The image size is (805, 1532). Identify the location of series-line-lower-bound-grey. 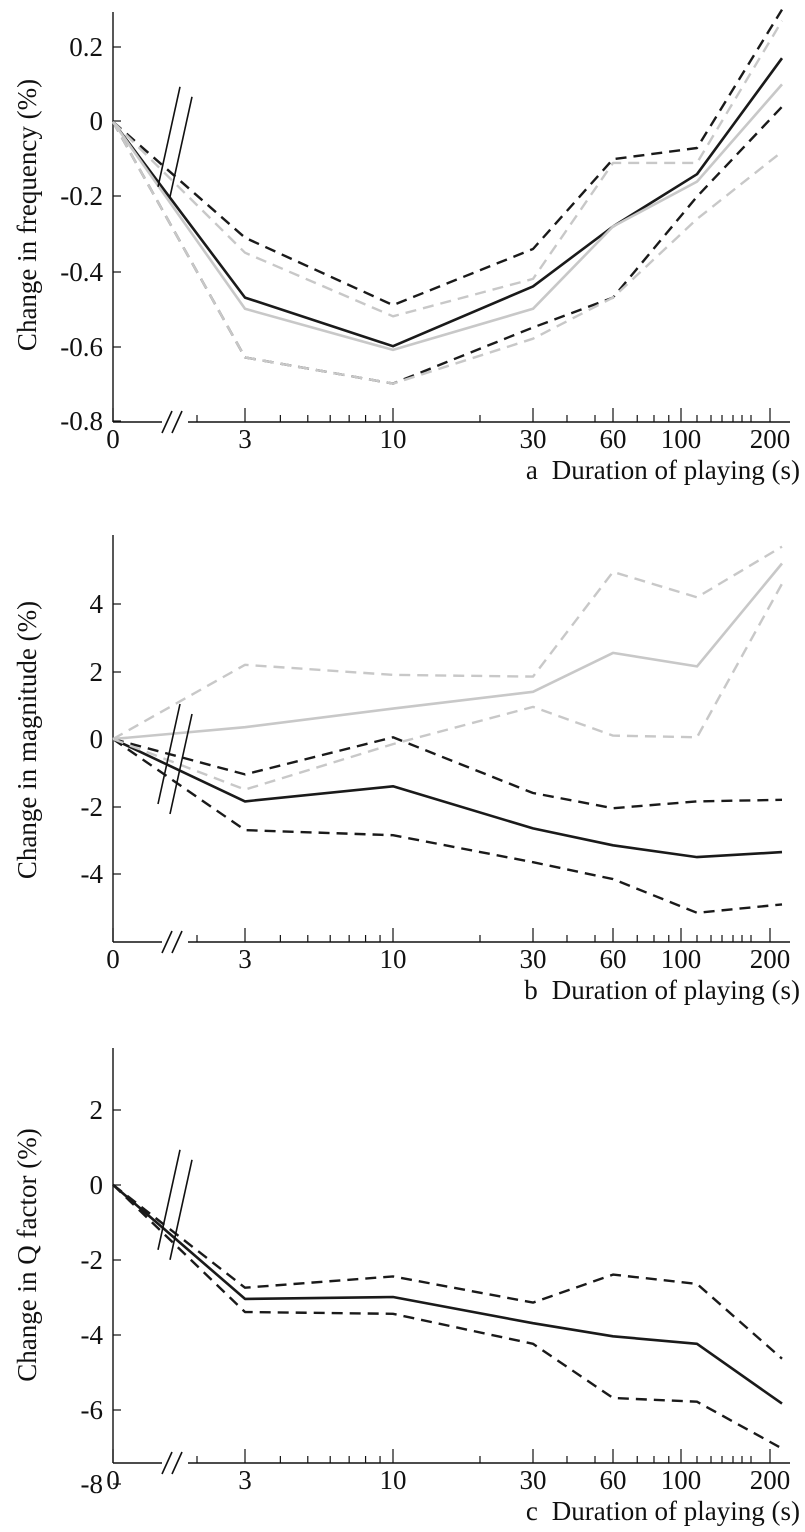
(447, 253).